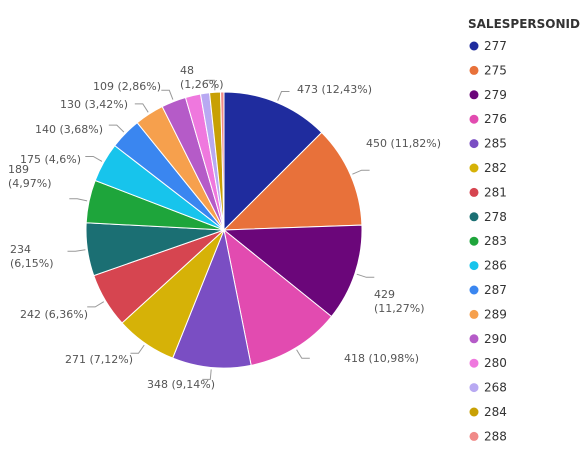 The image size is (581, 460). I want to click on data-label-277: 473 (12,43%), so click(334, 89).